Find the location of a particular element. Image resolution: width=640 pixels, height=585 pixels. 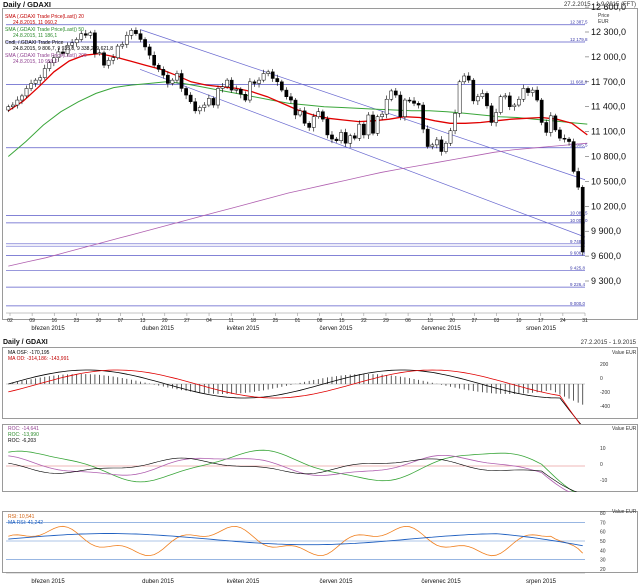

rsi-panel is located at coordinates (320, 542).